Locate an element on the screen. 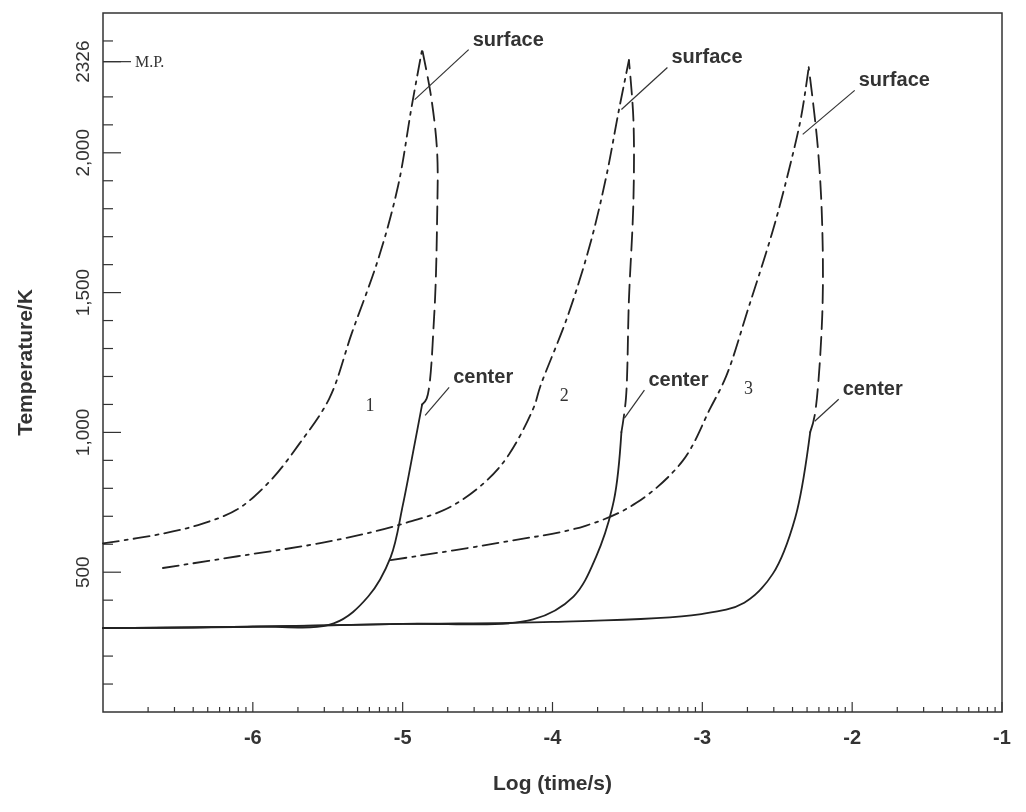  ref-line-label: M.P. is located at coordinates (150, 61).